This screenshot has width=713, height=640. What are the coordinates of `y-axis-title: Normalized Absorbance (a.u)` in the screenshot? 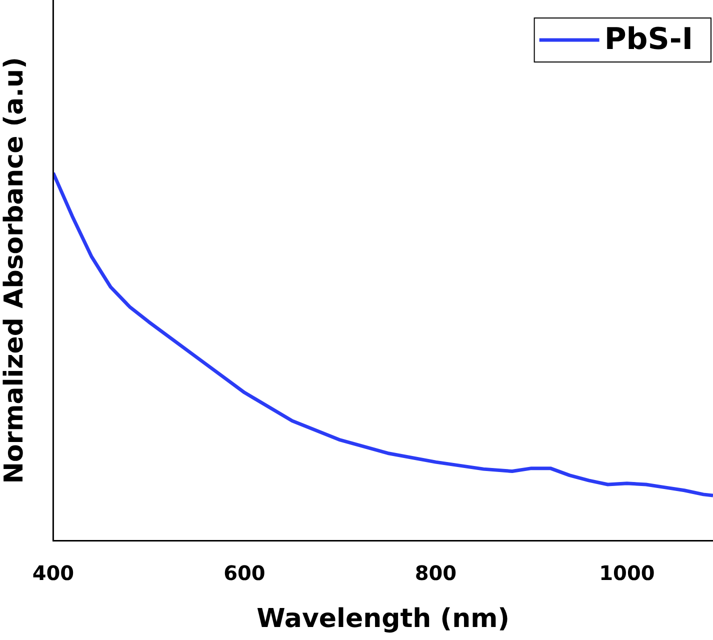 It's located at (15, 270).